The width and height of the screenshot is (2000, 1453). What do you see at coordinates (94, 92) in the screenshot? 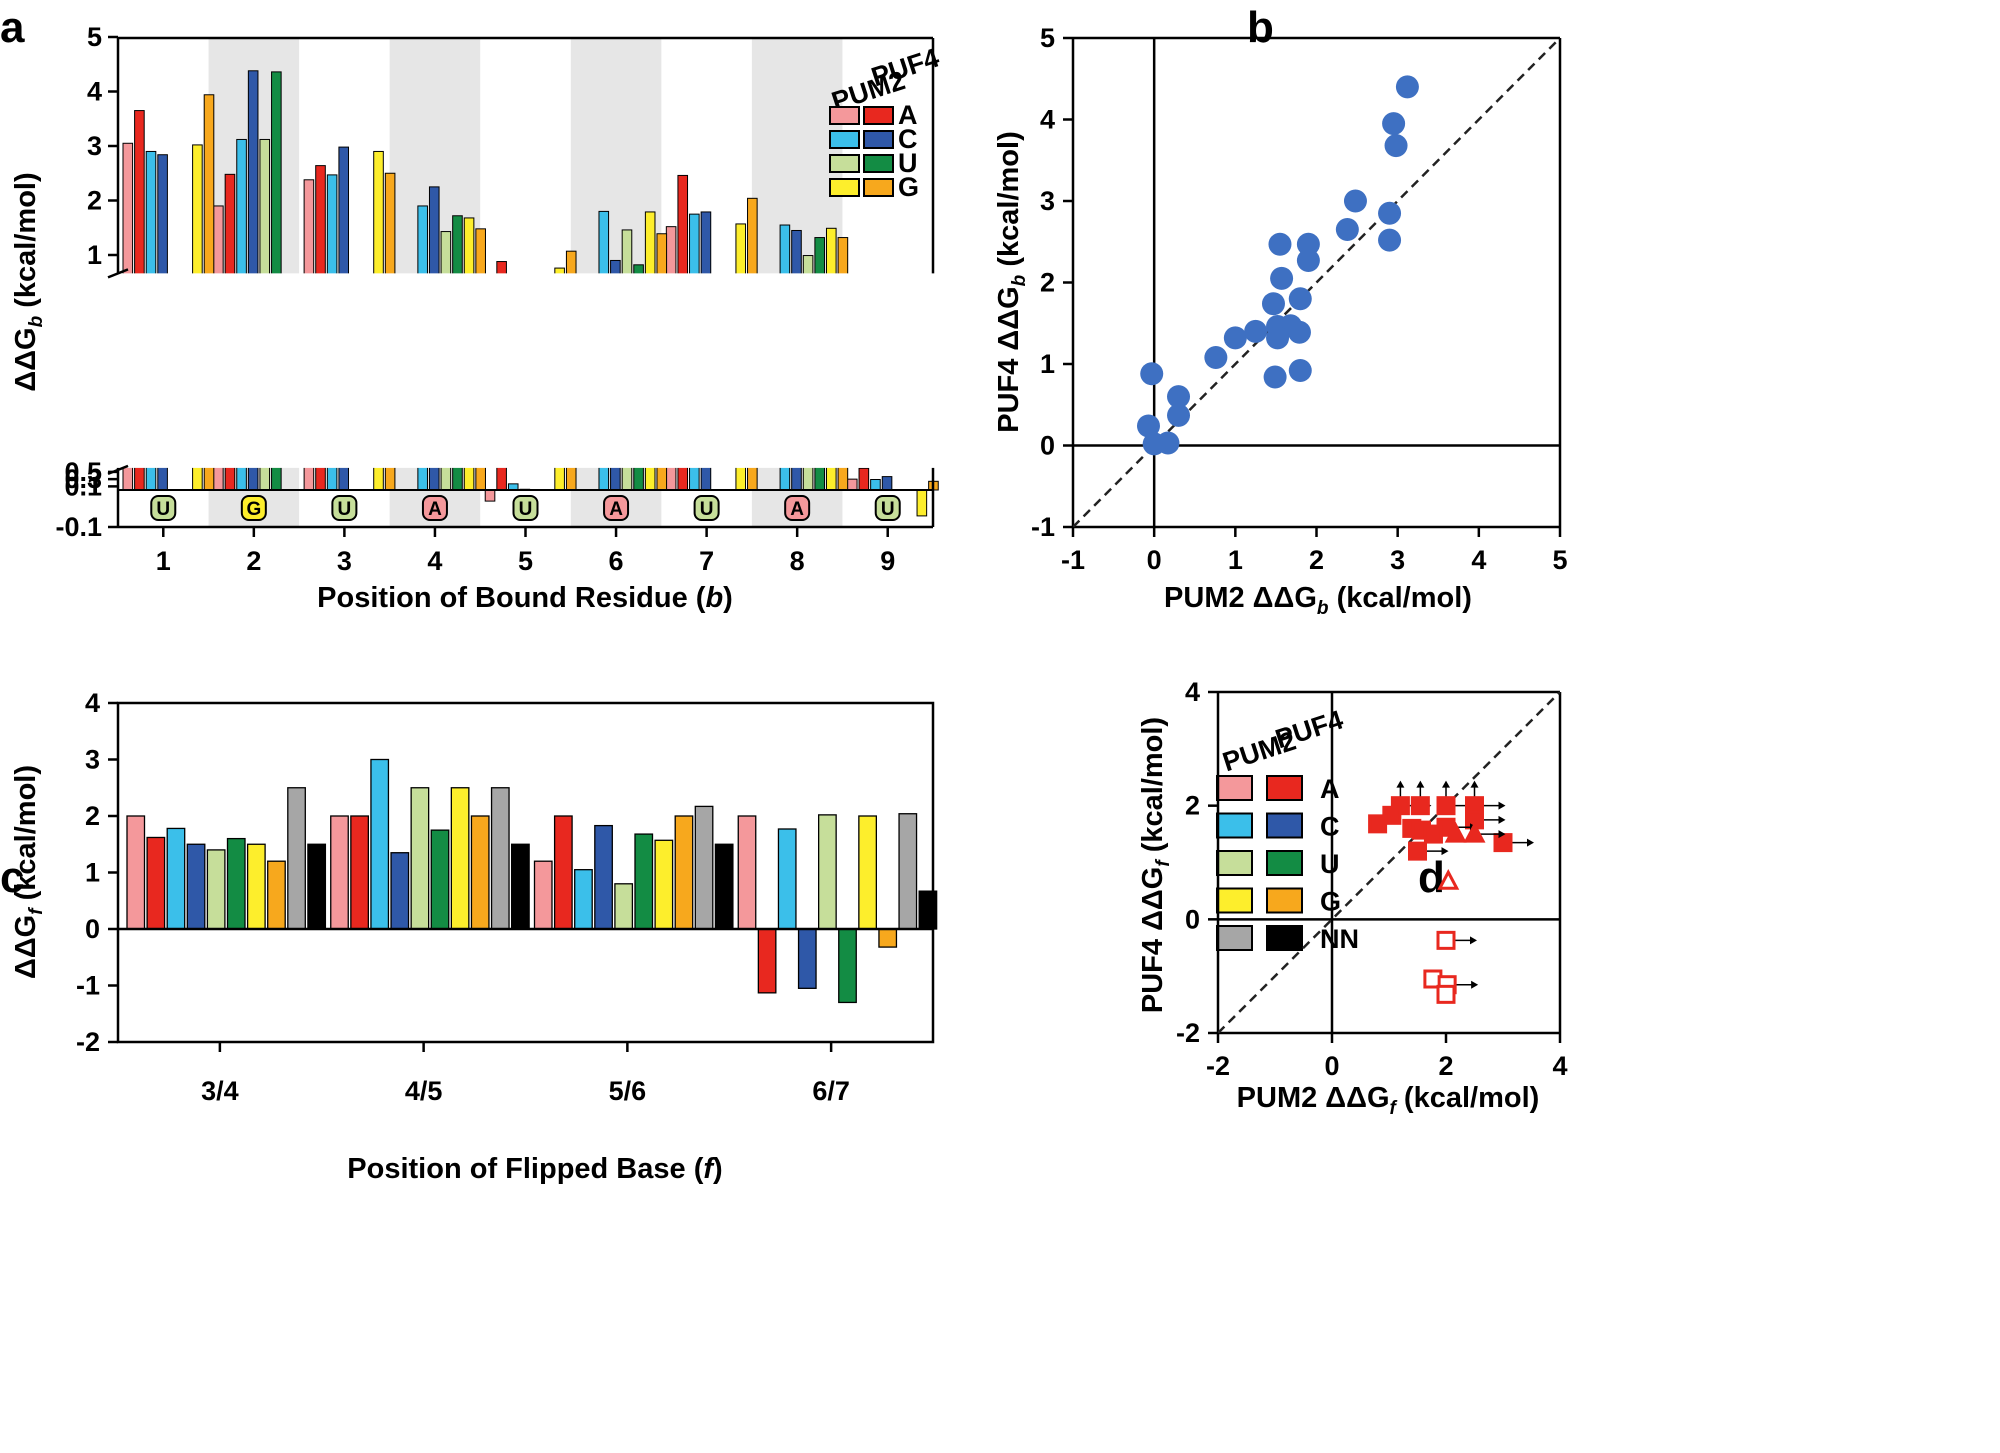
I see `y-tick-label: 4` at bounding box center [94, 92].